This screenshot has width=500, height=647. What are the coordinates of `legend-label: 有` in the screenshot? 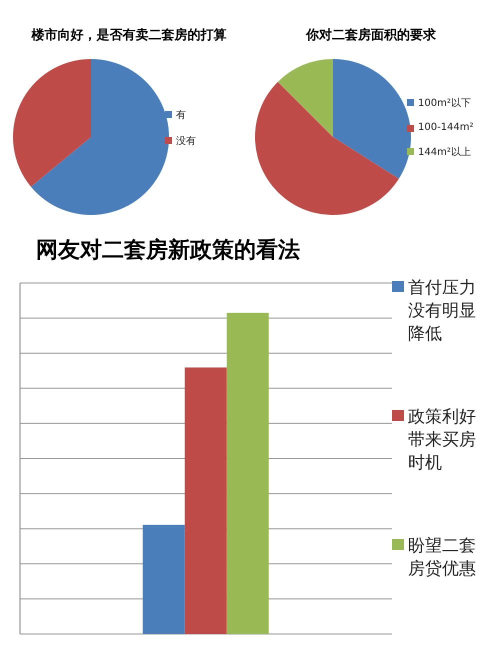 It's located at (181, 115).